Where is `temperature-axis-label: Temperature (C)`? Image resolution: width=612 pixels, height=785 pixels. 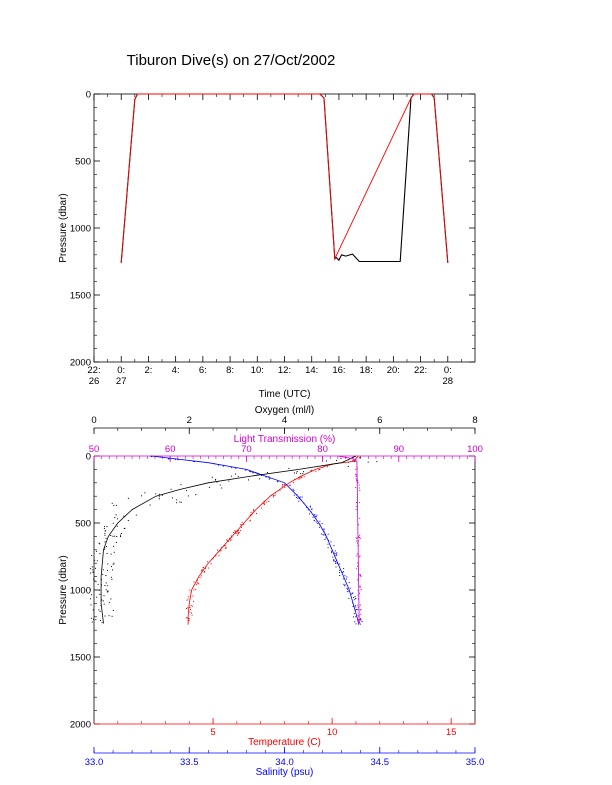
temperature-axis-label: Temperature (C) is located at coordinates (284, 742).